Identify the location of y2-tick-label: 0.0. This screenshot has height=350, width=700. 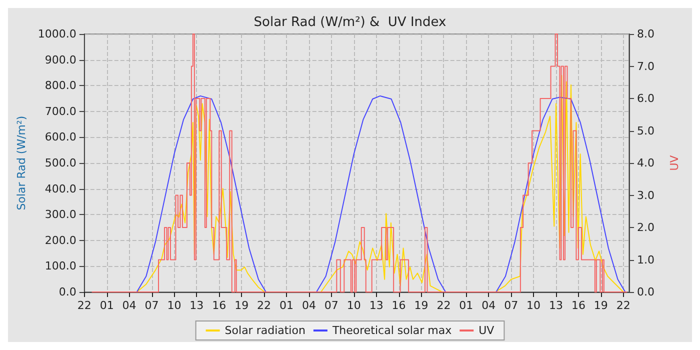
(645, 292).